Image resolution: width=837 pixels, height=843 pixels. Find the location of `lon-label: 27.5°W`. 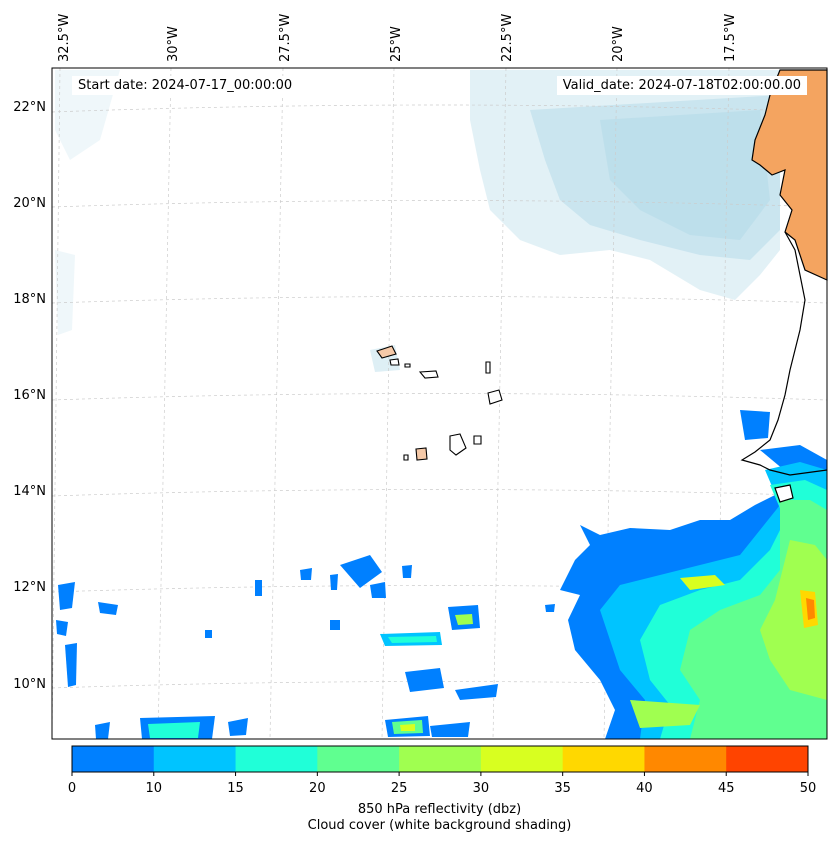

lon-label: 27.5°W is located at coordinates (285, 38).